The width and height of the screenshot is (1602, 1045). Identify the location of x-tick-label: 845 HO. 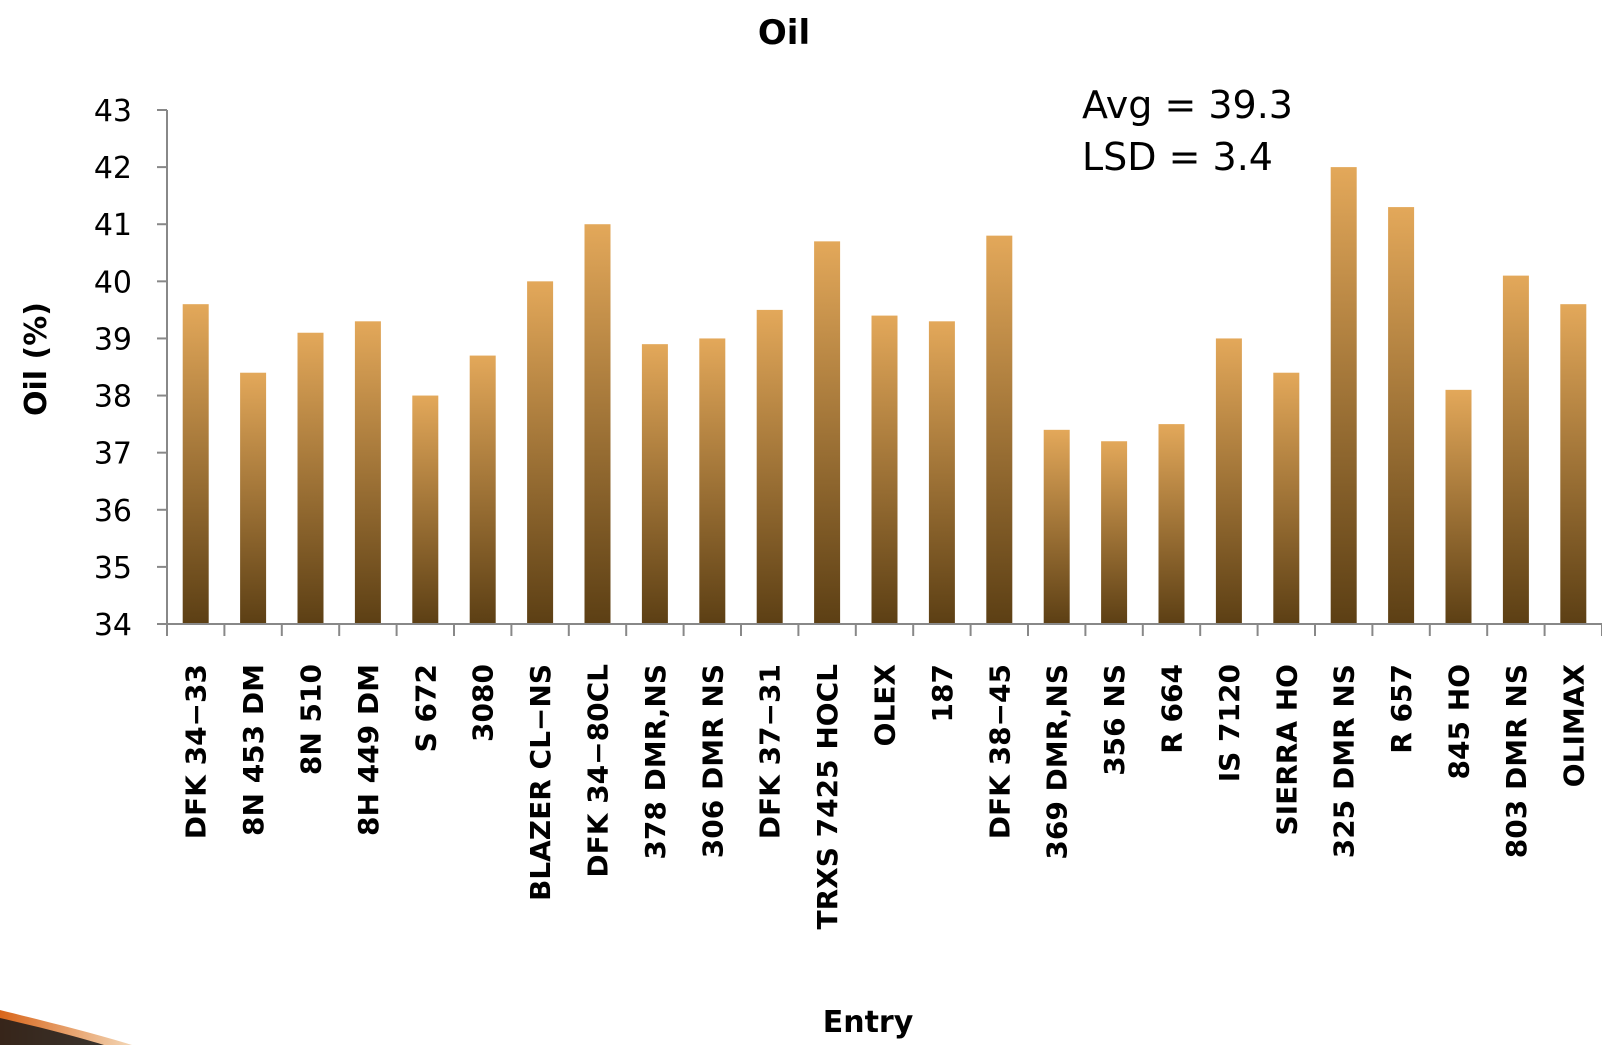
(1459, 721).